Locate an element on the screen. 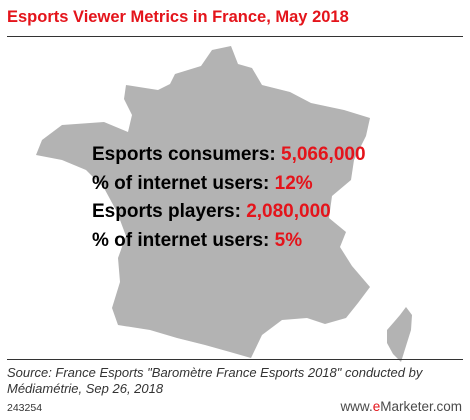 The width and height of the screenshot is (470, 420). brand-prefix: www. is located at coordinates (356, 406).